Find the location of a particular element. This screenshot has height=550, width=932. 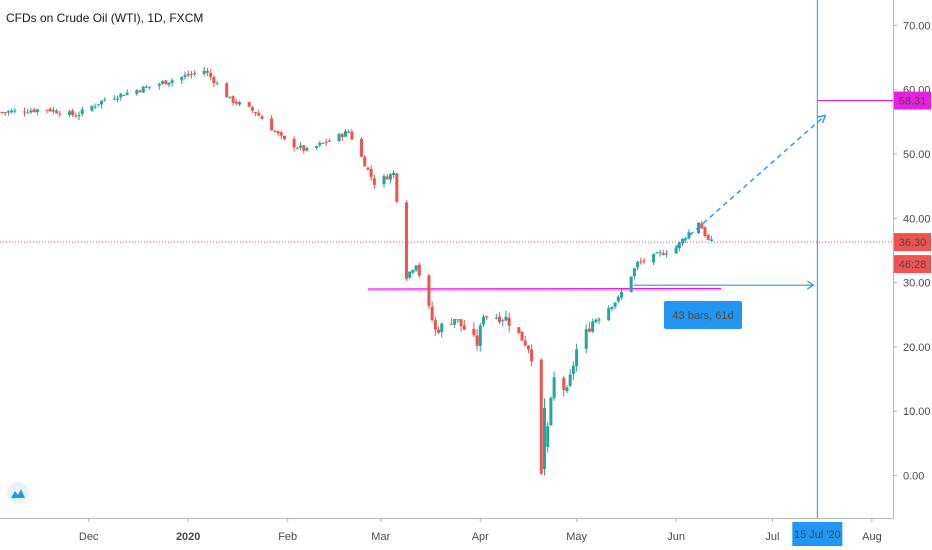

target-price-tag: 58.31 is located at coordinates (912, 100).